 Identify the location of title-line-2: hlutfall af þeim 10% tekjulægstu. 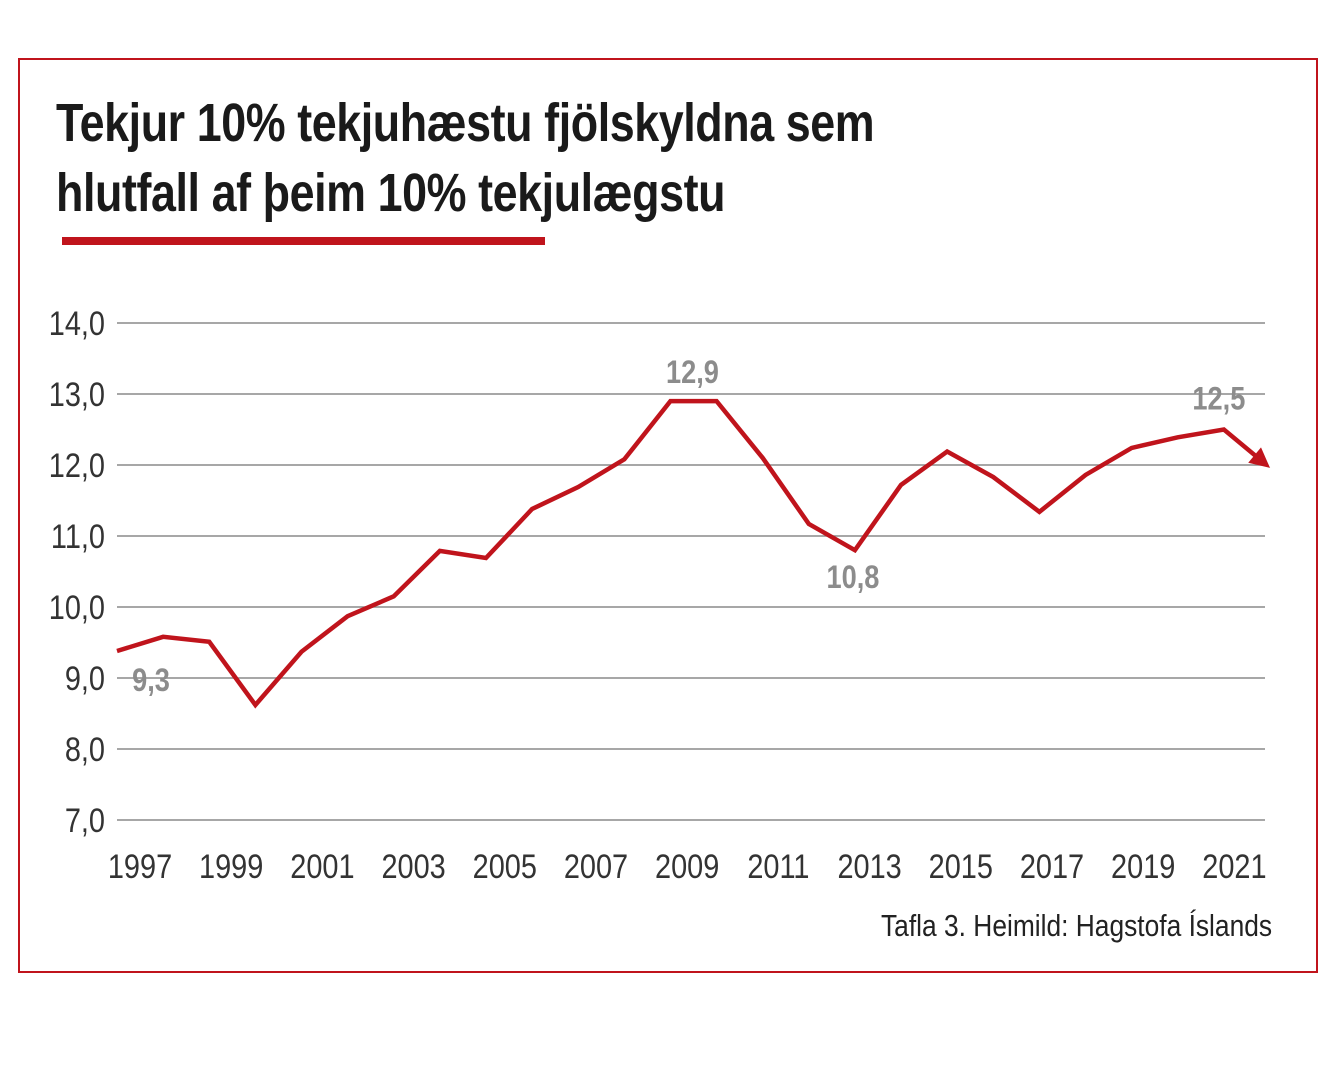
(391, 193).